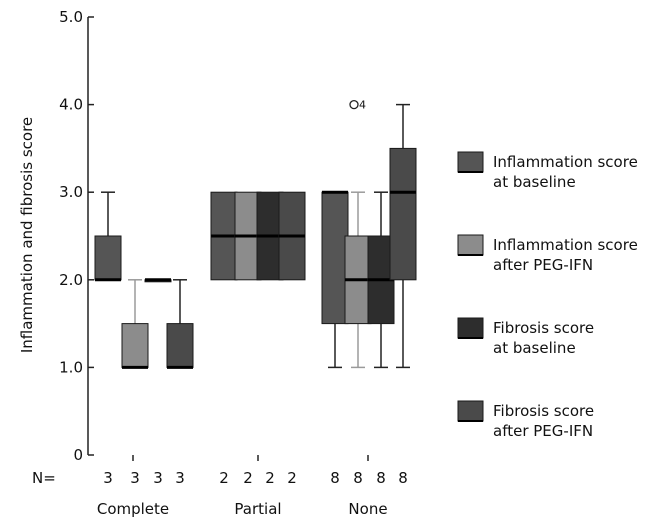 The width and height of the screenshot is (665, 522). What do you see at coordinates (71, 367) in the screenshot?
I see `y-tick-label: 1.0` at bounding box center [71, 367].